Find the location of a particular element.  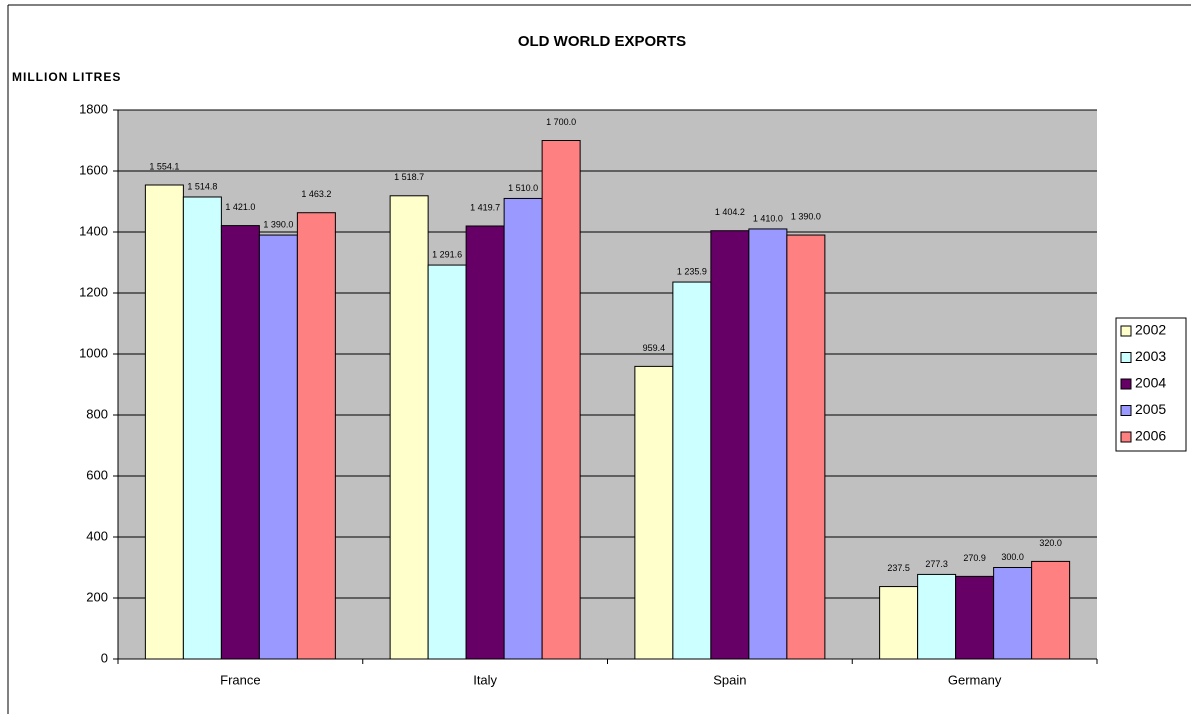

y-tick-label: 1800 is located at coordinates (93, 108).